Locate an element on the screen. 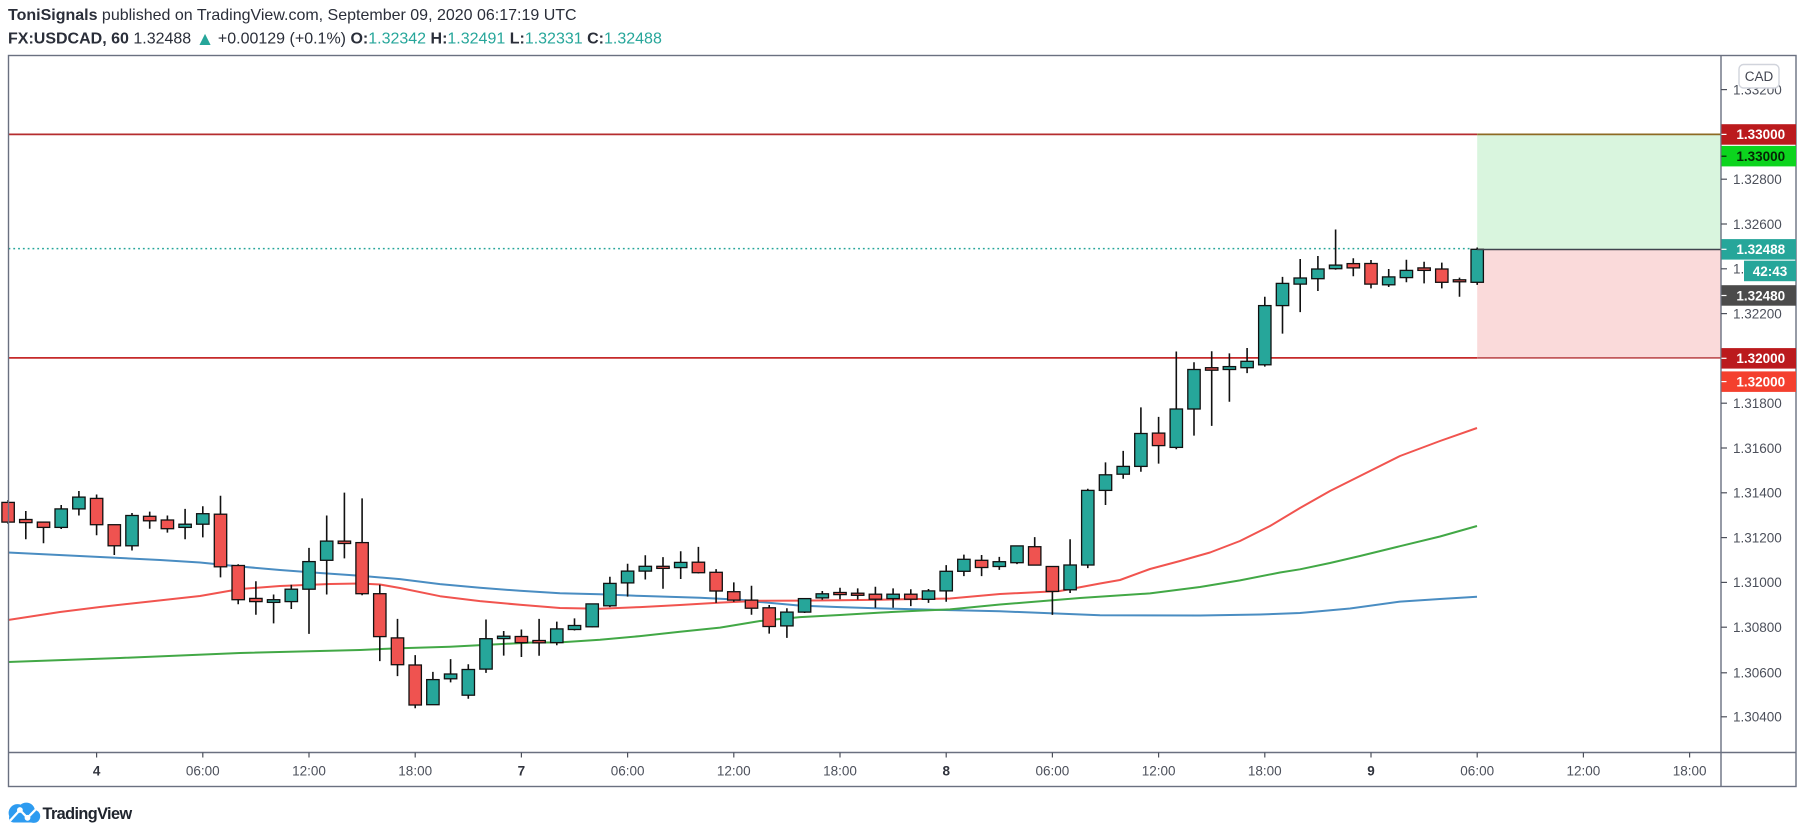 The image size is (1805, 836). svg-text: 1.32600 is located at coordinates (1757, 224).